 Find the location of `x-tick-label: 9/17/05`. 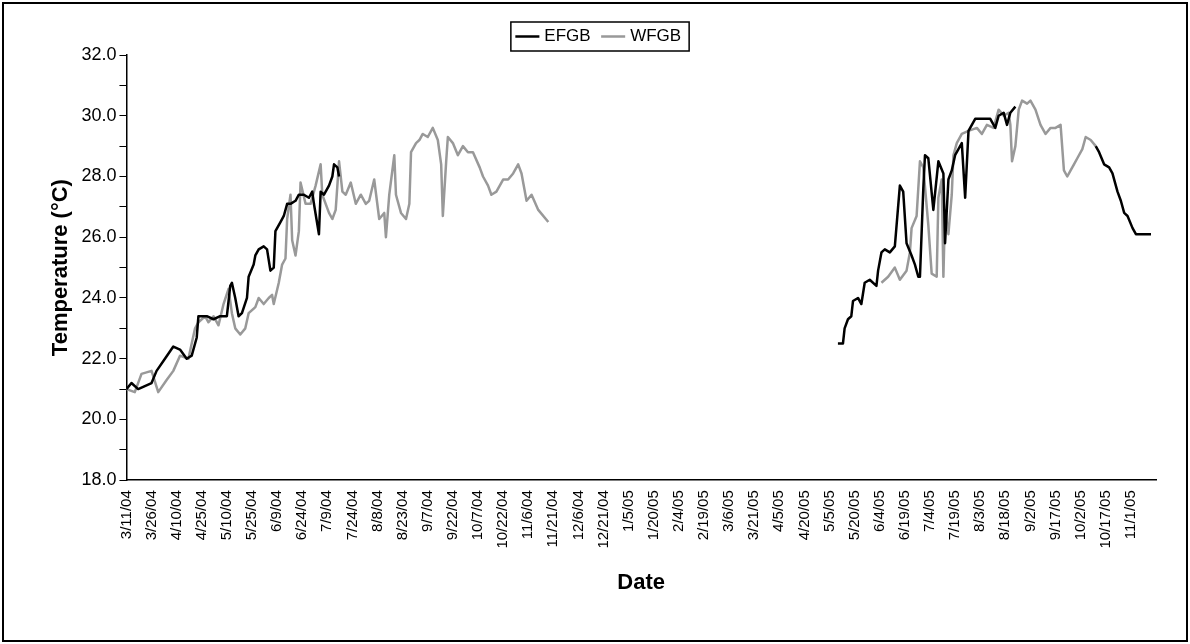

x-tick-label: 9/17/05 is located at coordinates (1054, 515).